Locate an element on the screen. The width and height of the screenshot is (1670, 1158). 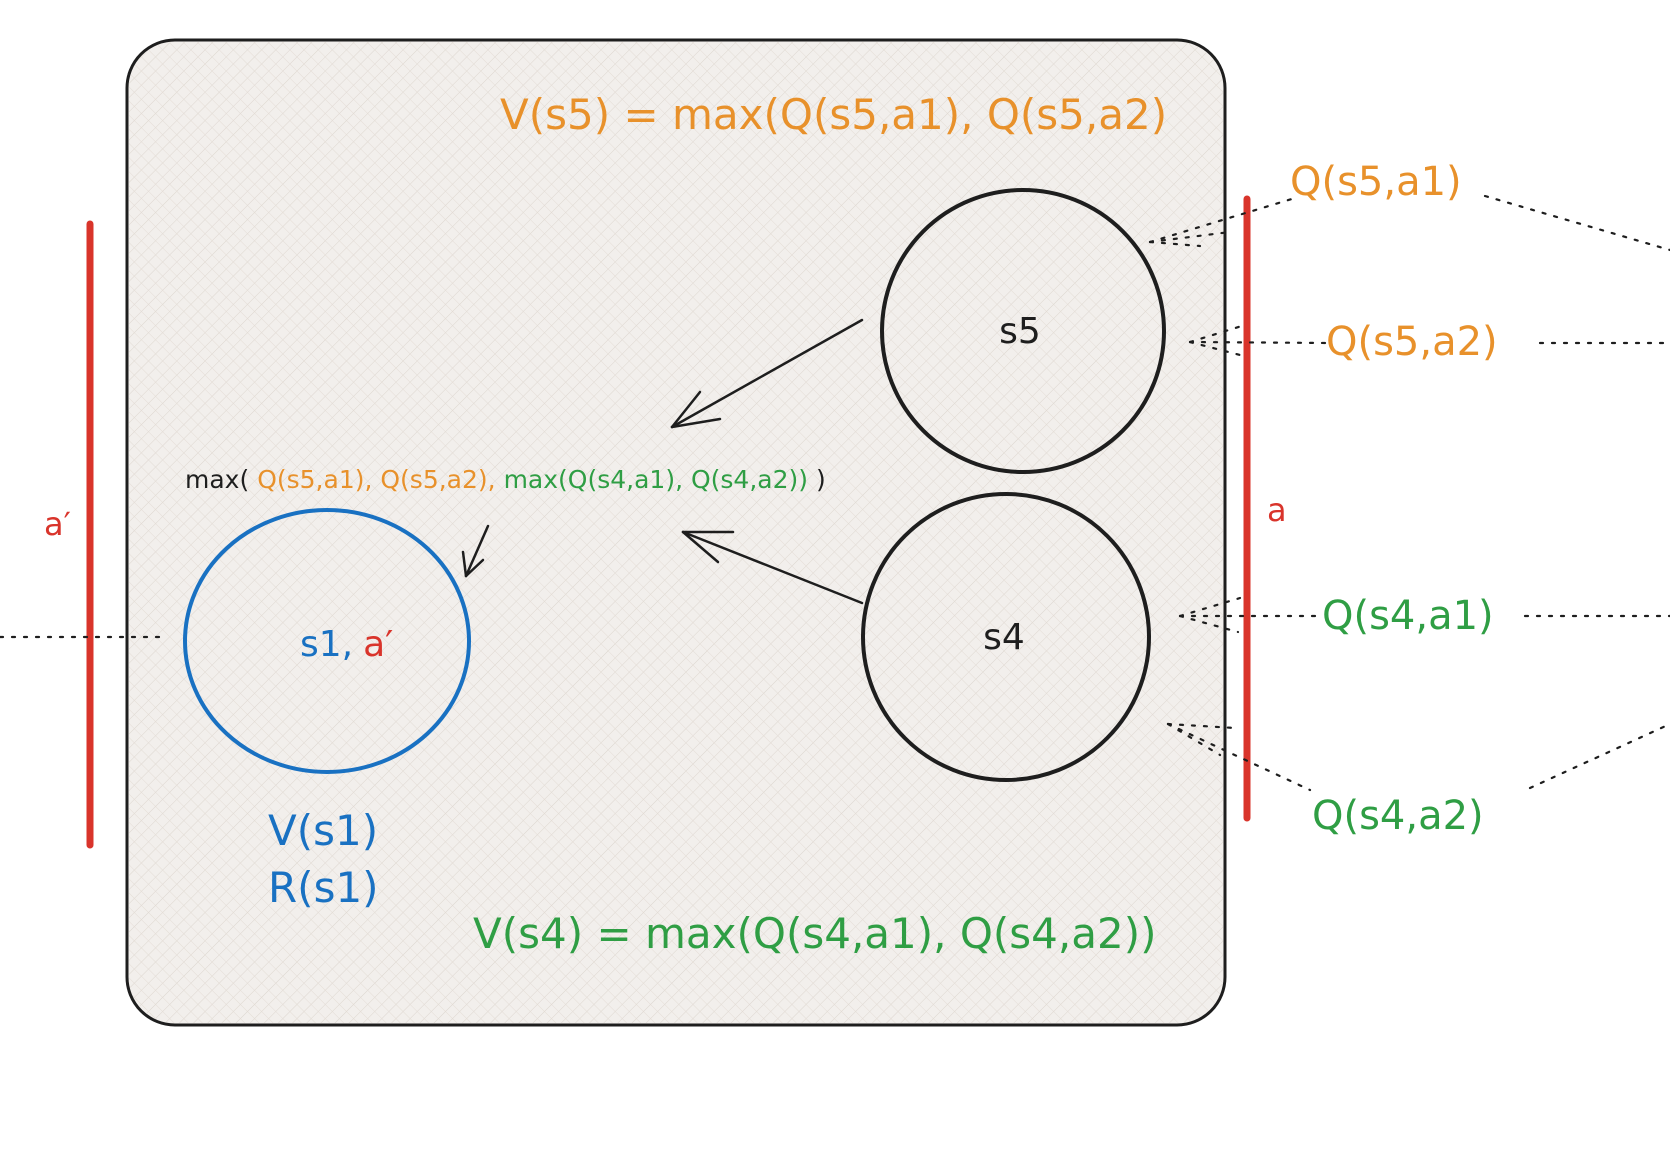
s1-value-label: V(s1) is located at coordinates (323, 830).